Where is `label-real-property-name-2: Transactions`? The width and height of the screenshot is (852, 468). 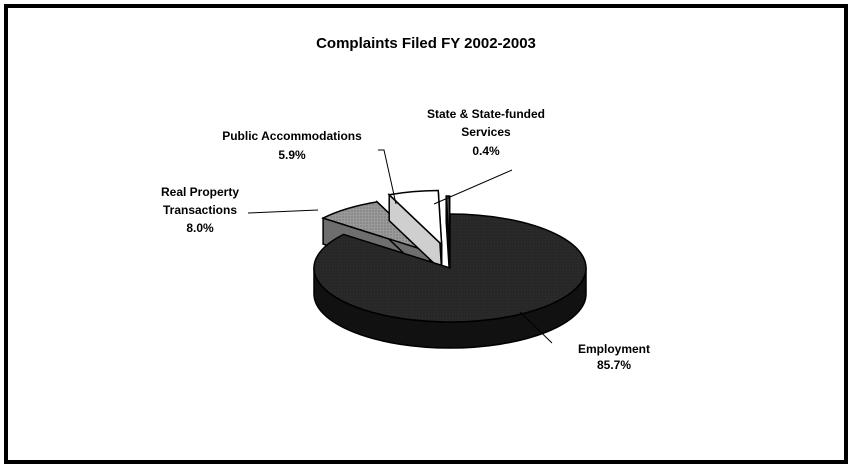
label-real-property-name-2: Transactions is located at coordinates (200, 210).